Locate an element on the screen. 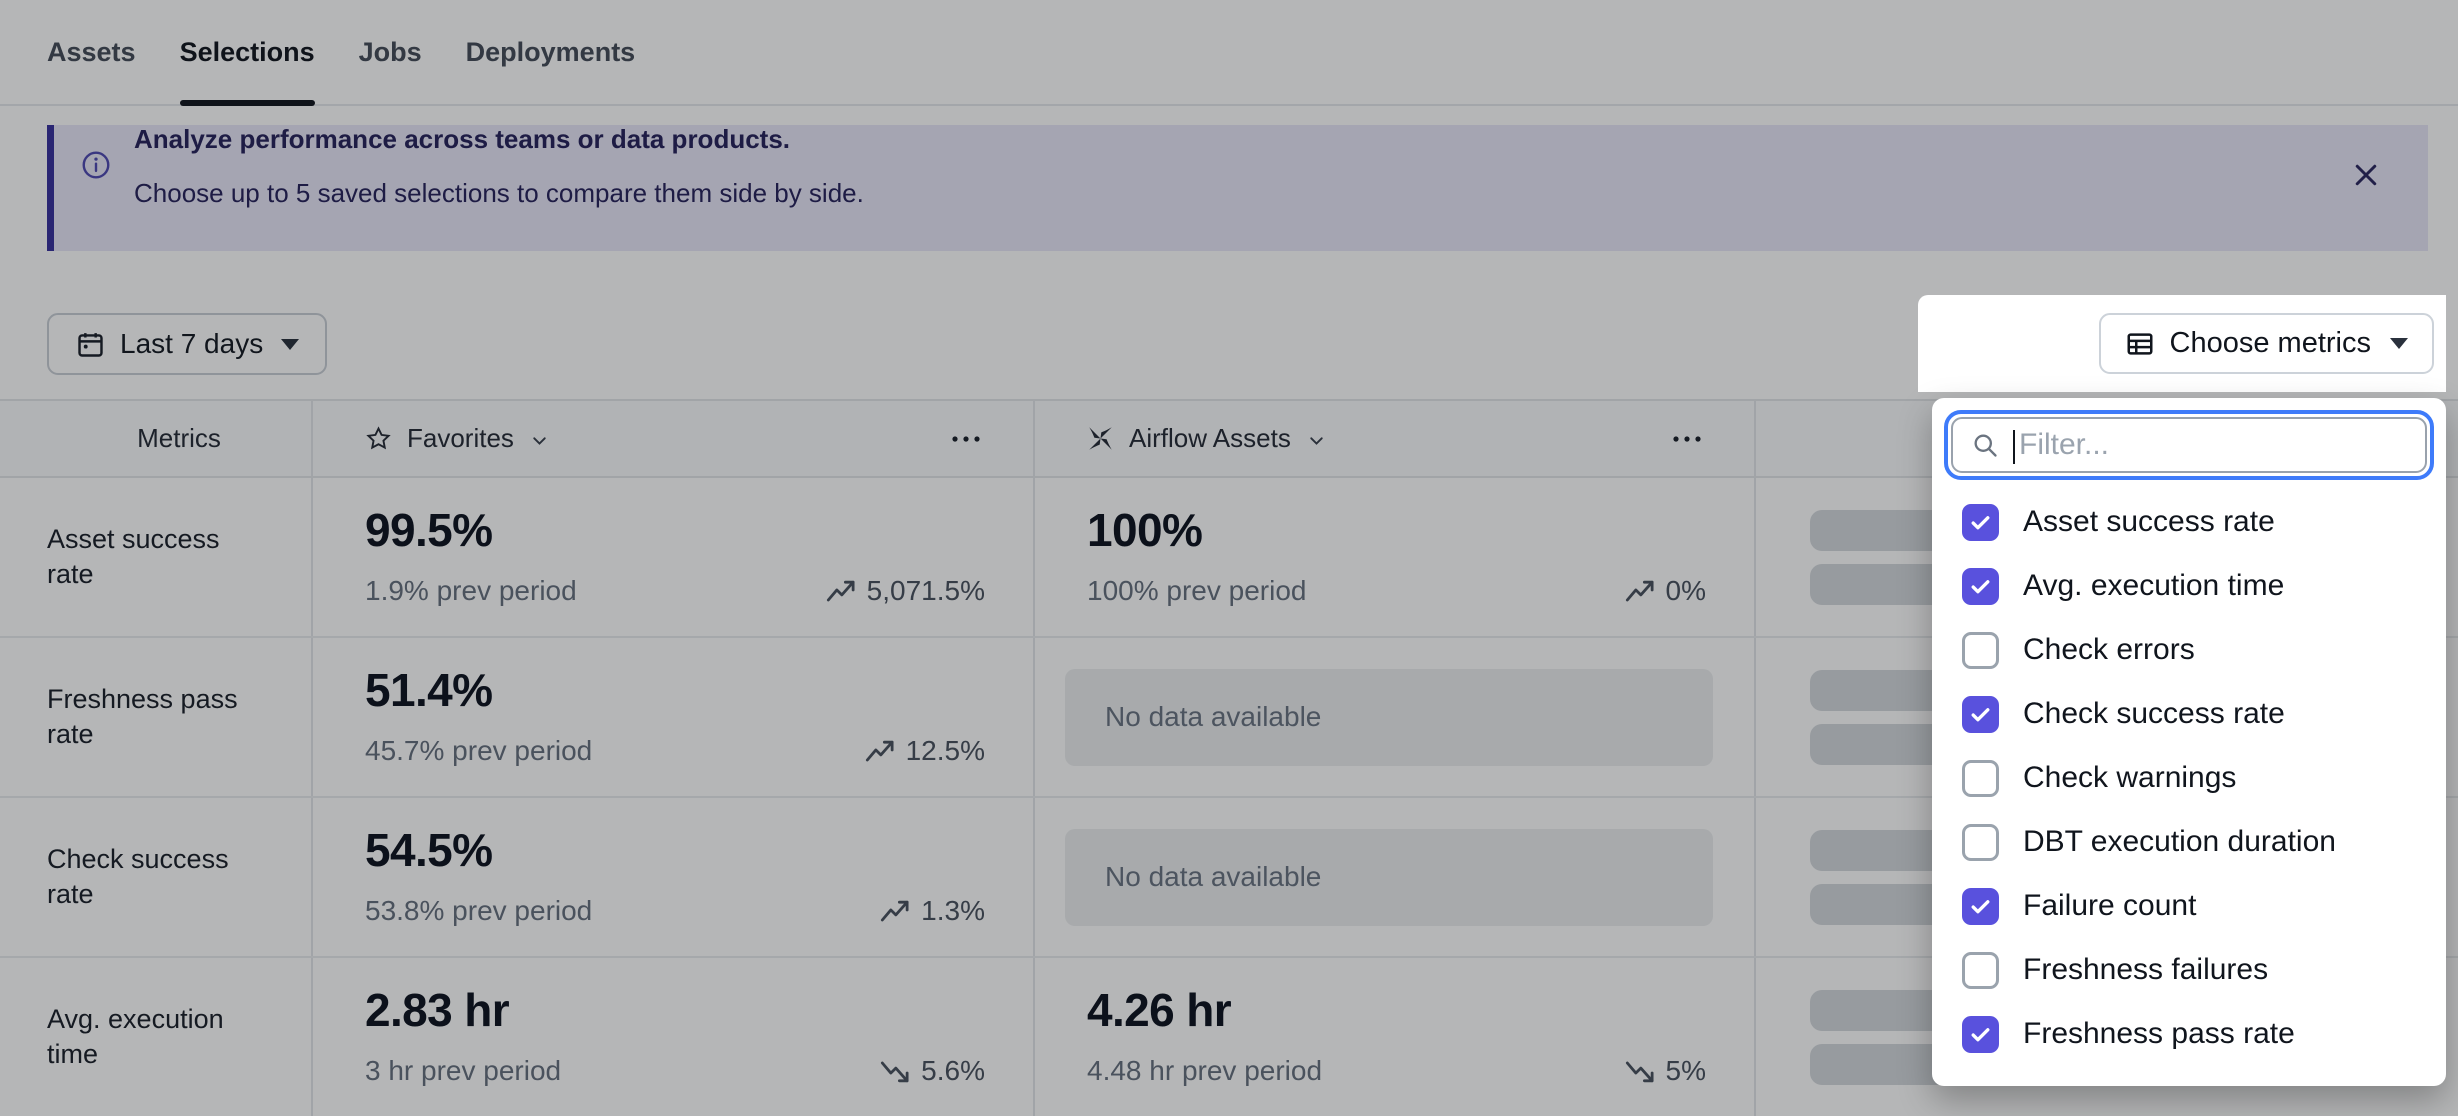 Image resolution: width=2458 pixels, height=1116 pixels. choose-metrics-button: Choose metrics is located at coordinates (2266, 343).